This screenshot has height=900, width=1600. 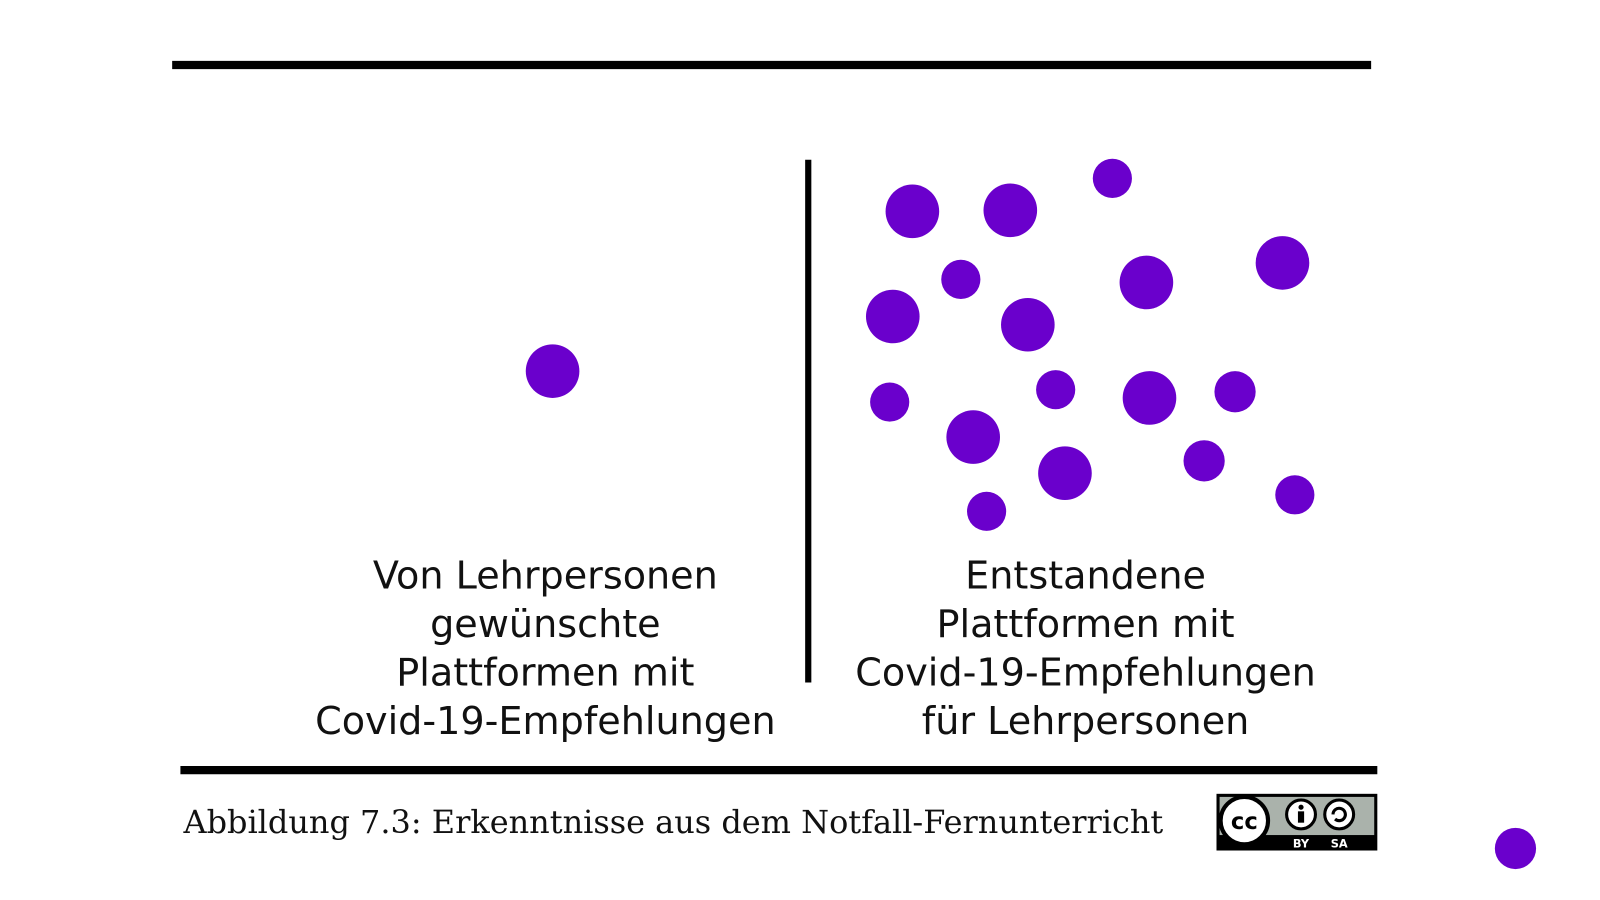 I want to click on dot-cluster, so click(x=1090, y=344).